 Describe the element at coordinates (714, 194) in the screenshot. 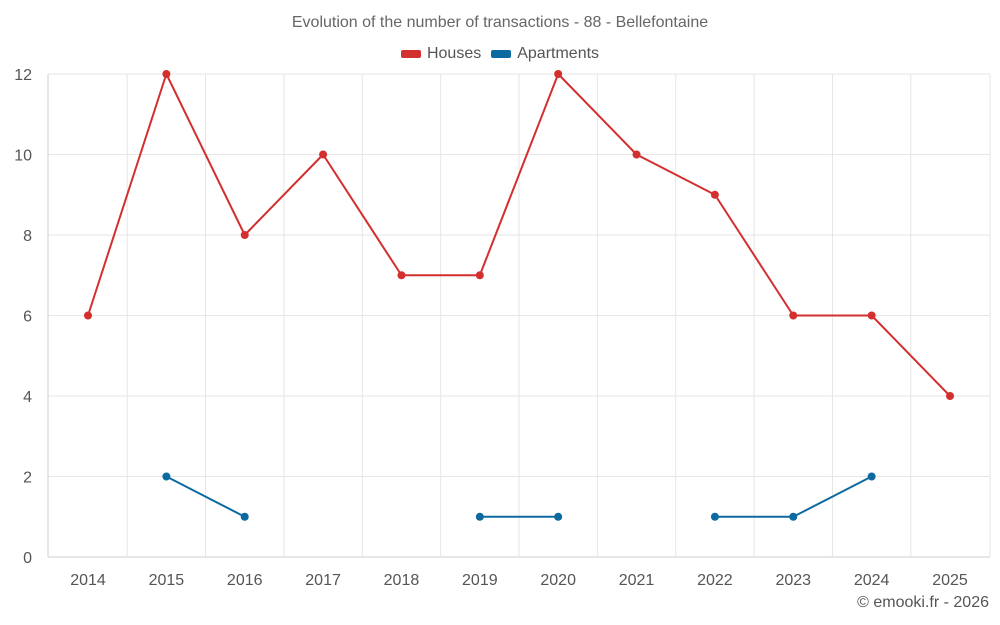

I see `data-point-houses-2022` at that location.